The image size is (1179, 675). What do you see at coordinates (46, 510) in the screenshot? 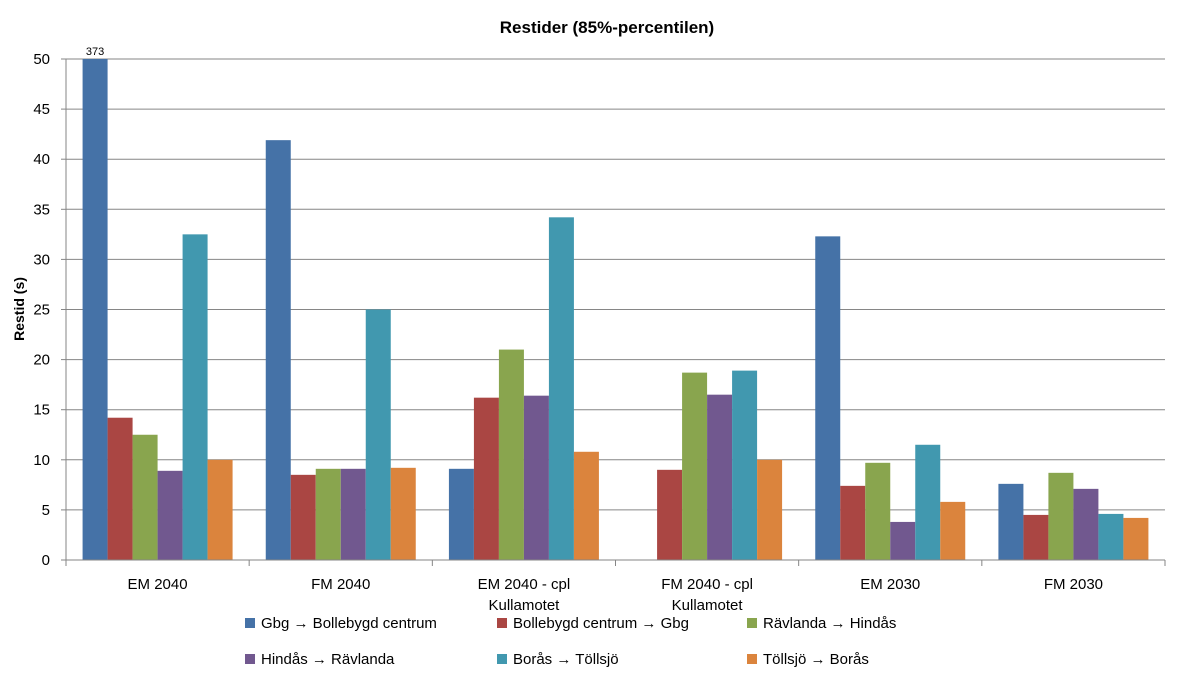
I see `y-tick-label: 5` at bounding box center [46, 510].